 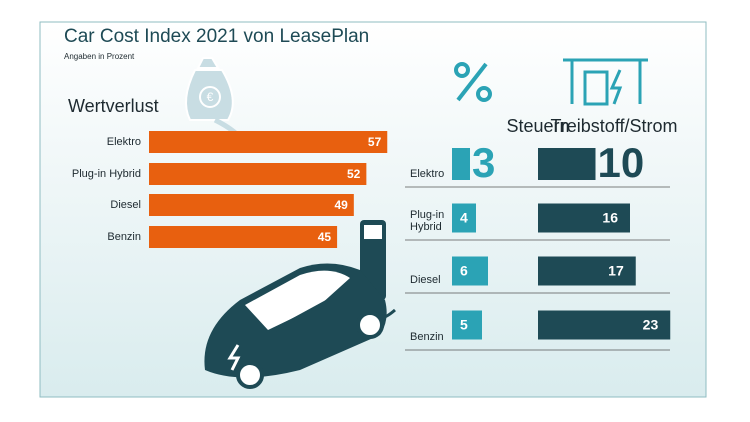 I want to click on value-label: 6, so click(x=464, y=271).